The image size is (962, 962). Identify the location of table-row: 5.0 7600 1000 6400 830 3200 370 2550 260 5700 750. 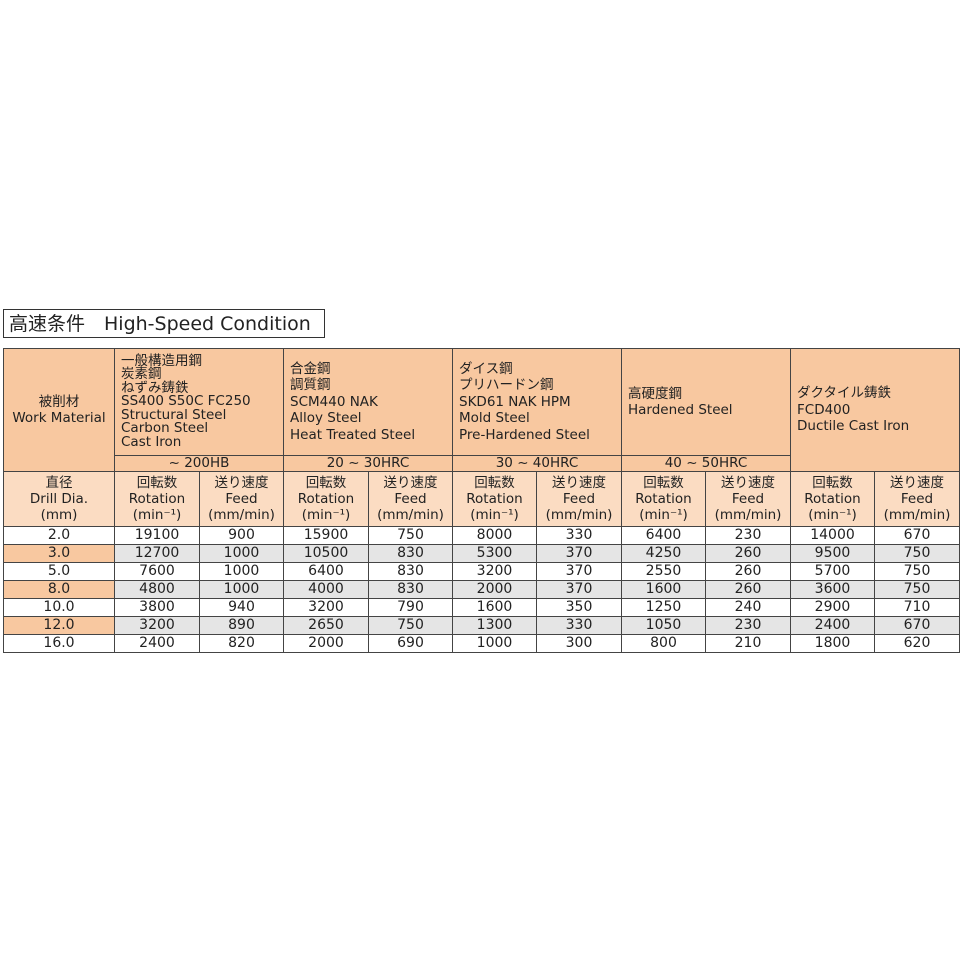
(482, 571).